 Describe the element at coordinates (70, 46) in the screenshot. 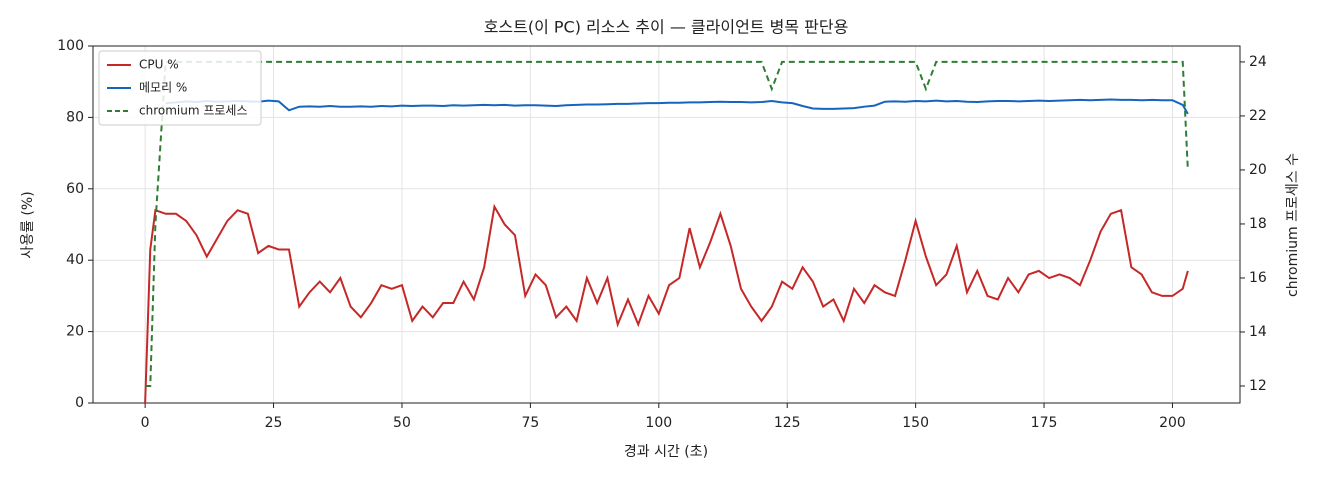

I see `y-tick-label: 100` at that location.